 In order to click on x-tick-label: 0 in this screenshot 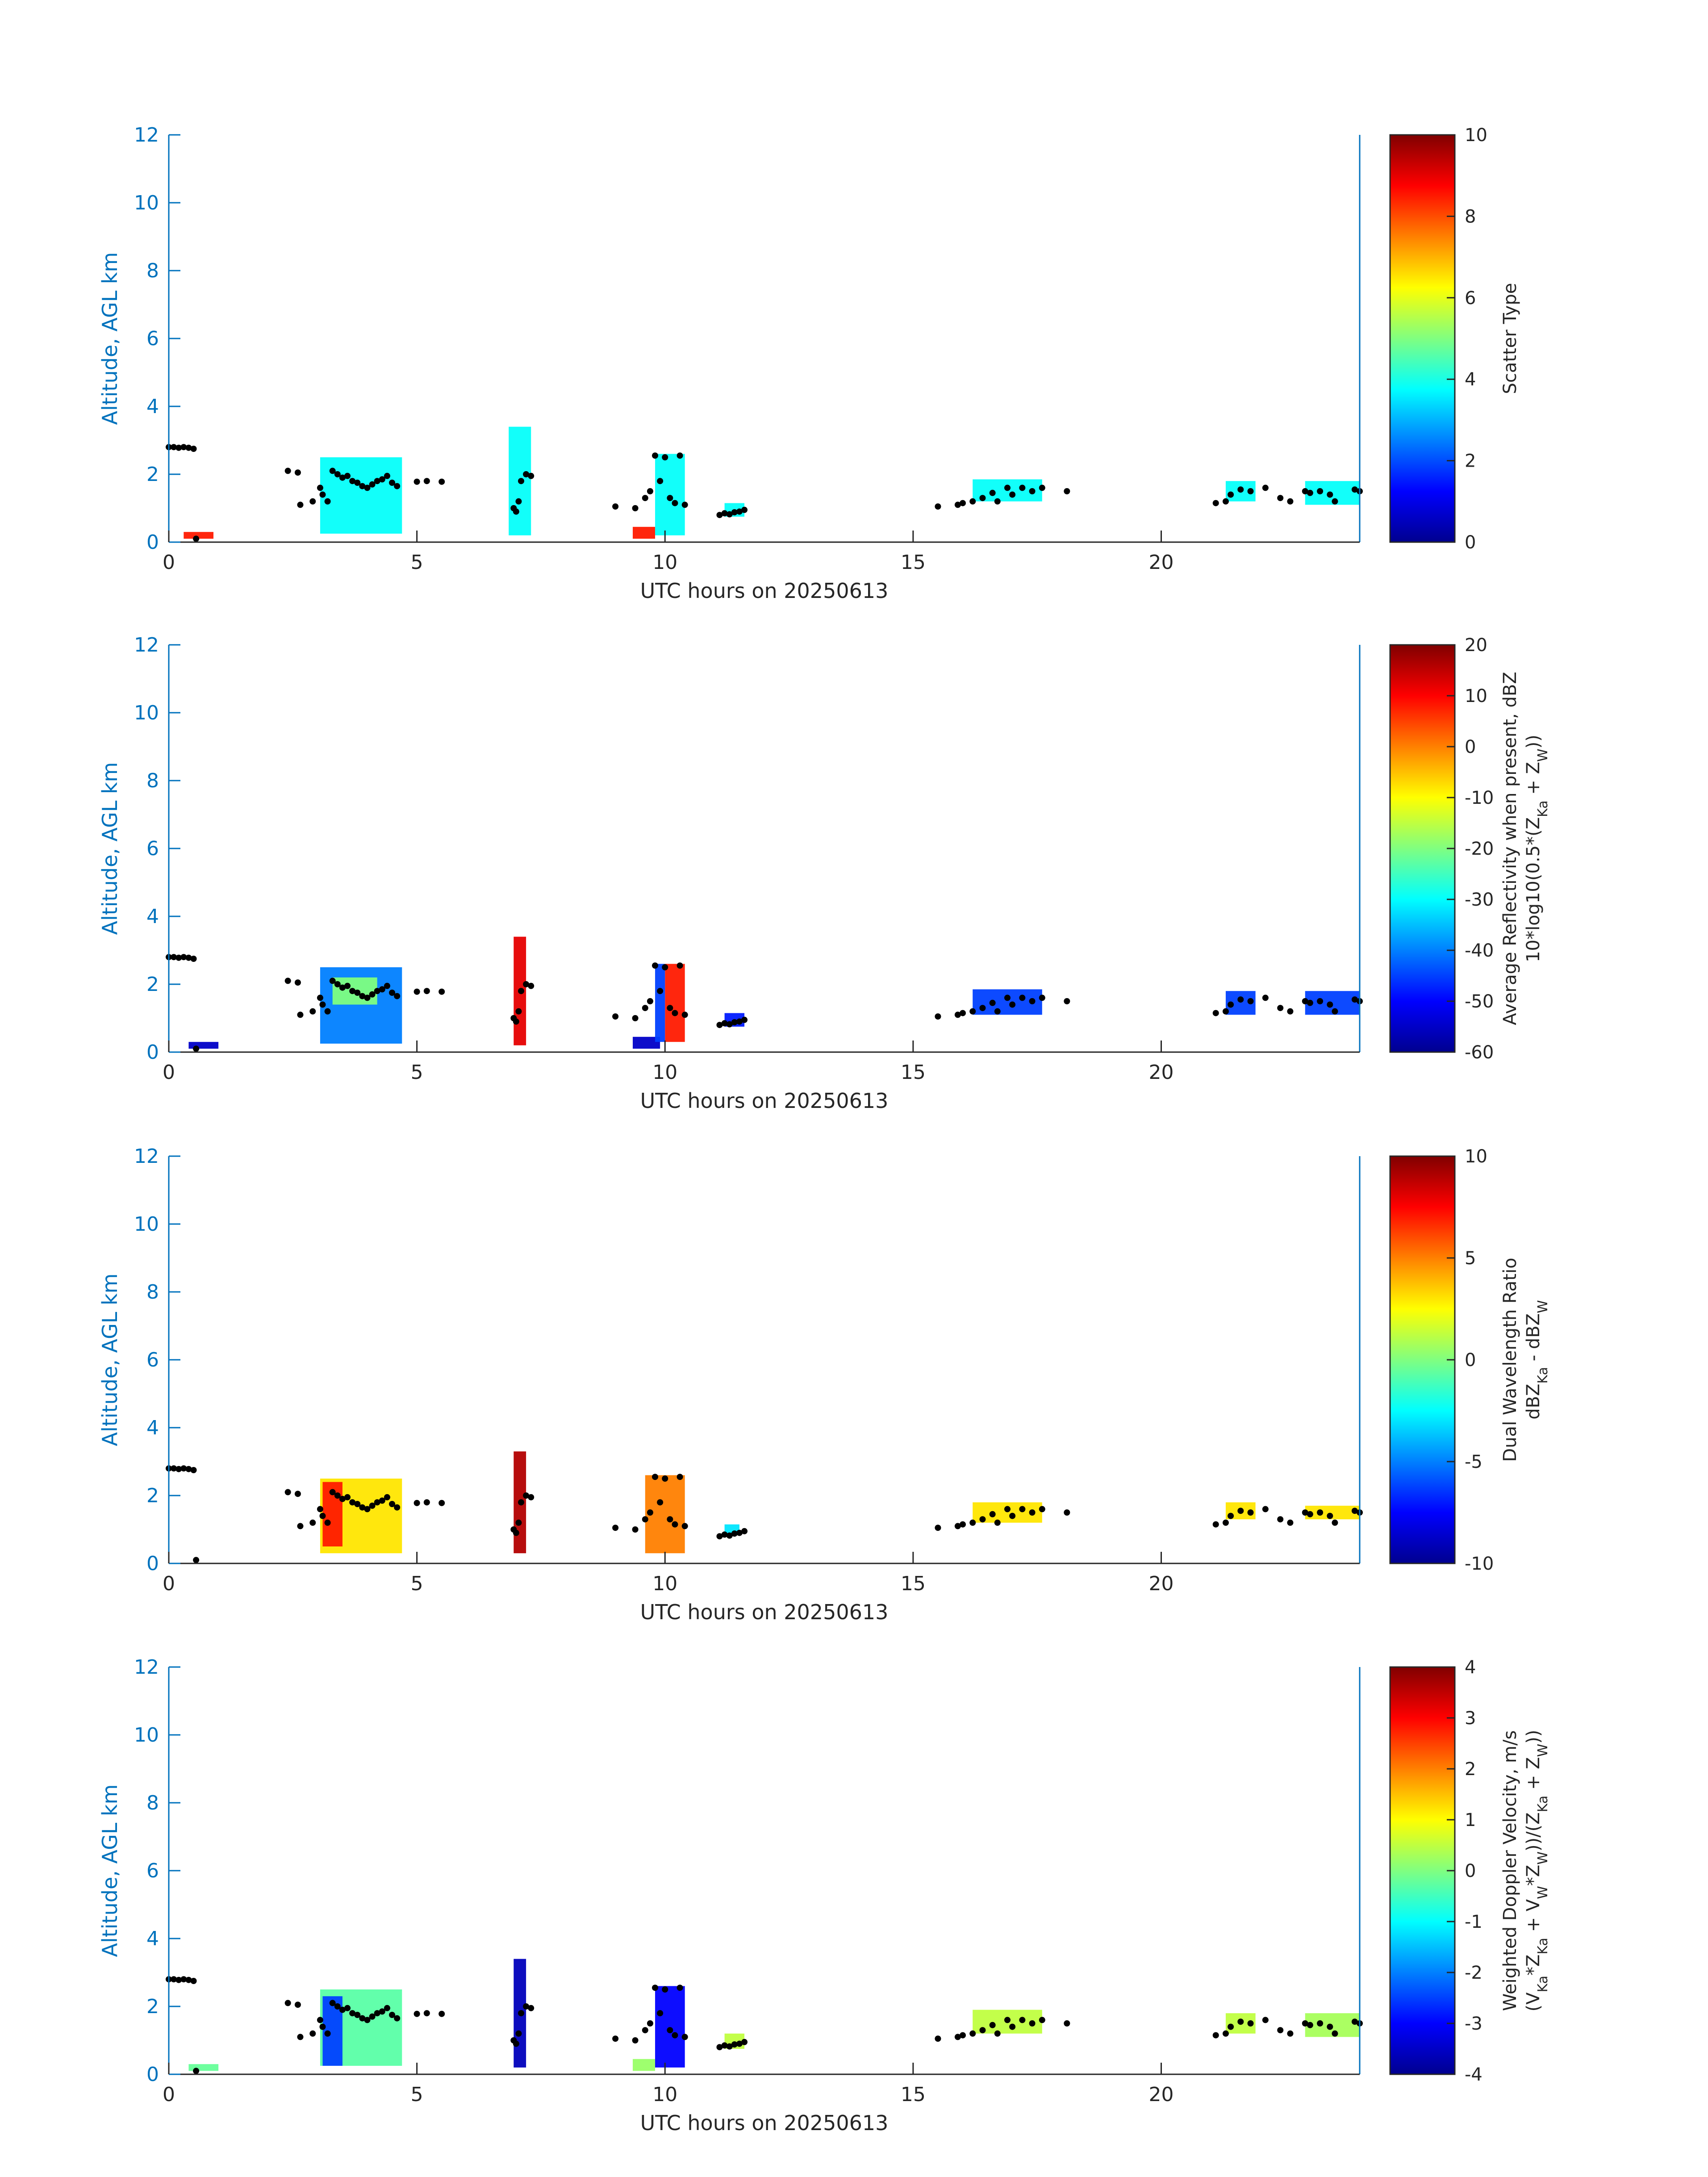, I will do `click(169, 1072)`.